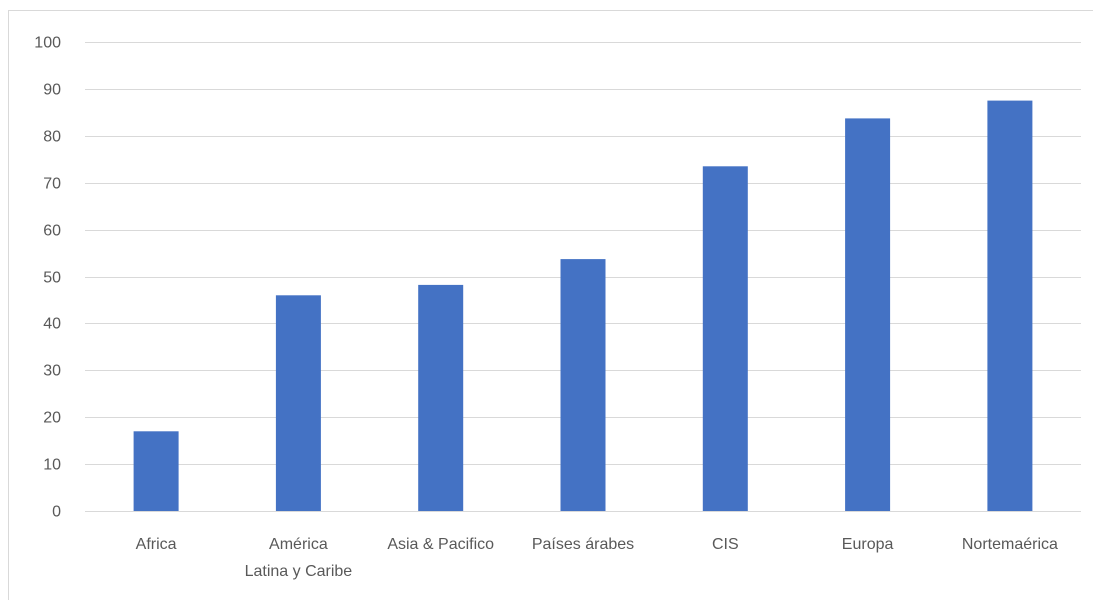 The image size is (1095, 600). What do you see at coordinates (156, 544) in the screenshot?
I see `x-category-label: Africa` at bounding box center [156, 544].